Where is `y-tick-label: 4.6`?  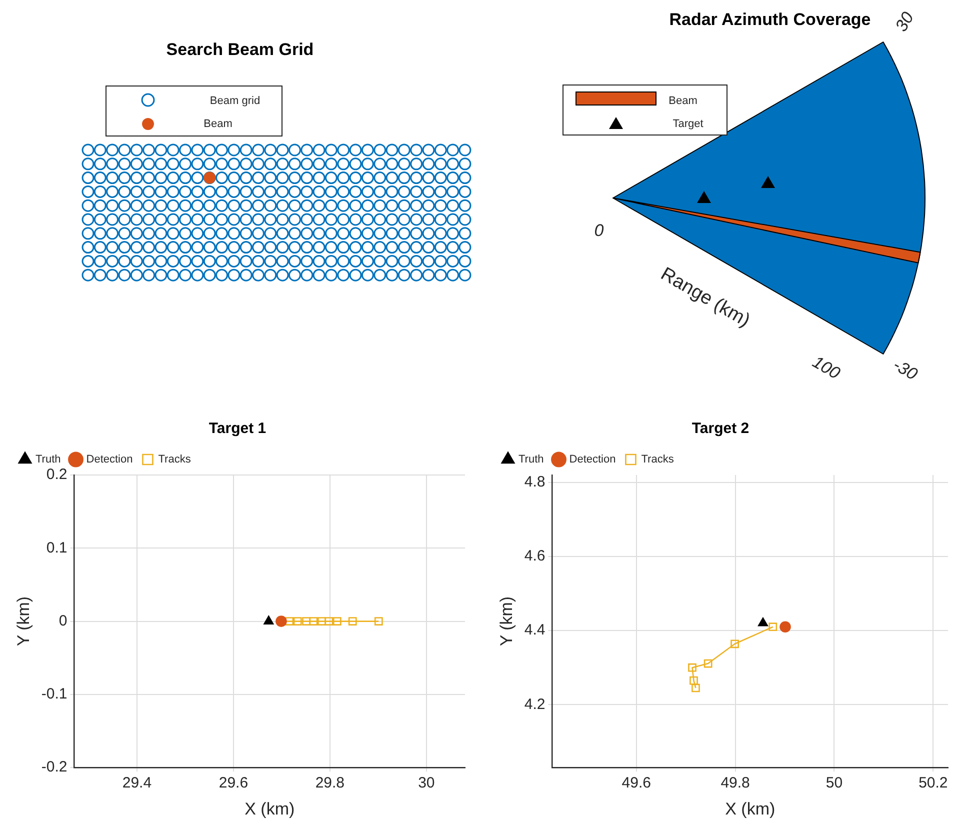 y-tick-label: 4.6 is located at coordinates (535, 556).